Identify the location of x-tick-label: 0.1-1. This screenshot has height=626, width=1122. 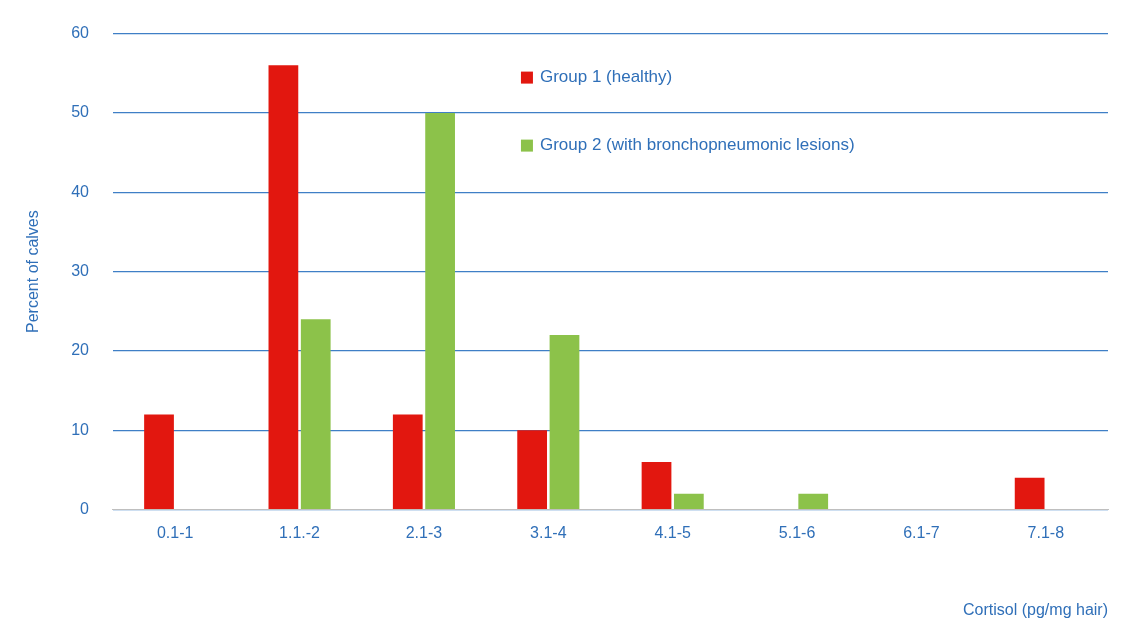
(175, 532).